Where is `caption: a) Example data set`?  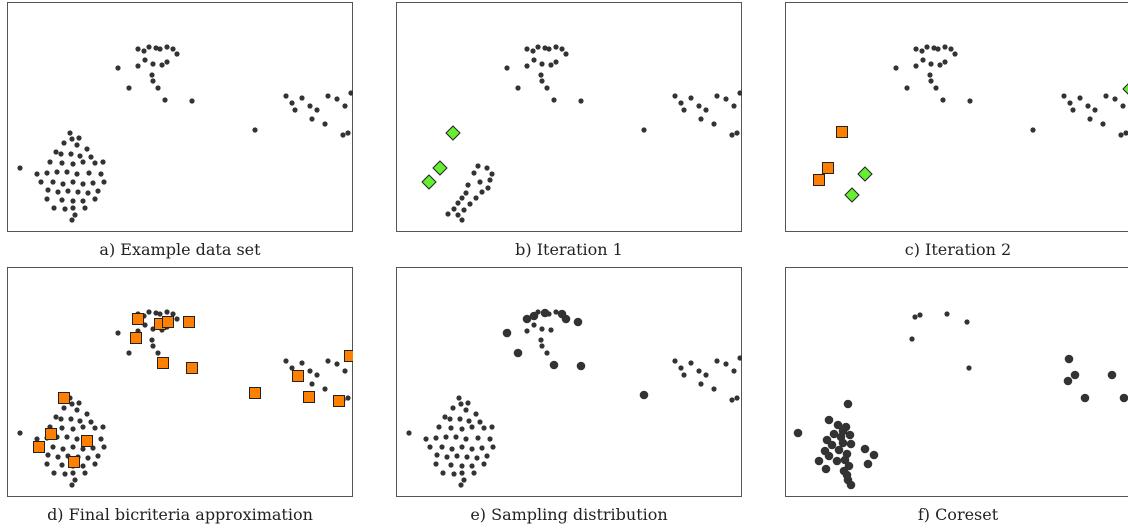
caption: a) Example data set is located at coordinates (180, 249).